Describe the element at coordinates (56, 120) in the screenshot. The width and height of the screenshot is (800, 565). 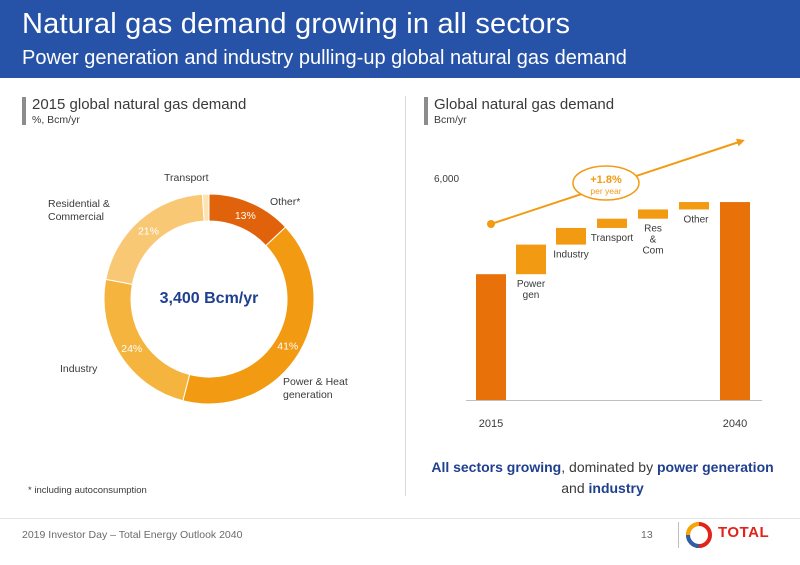
I see `left-panel-unit: %, Bcm/yr` at that location.